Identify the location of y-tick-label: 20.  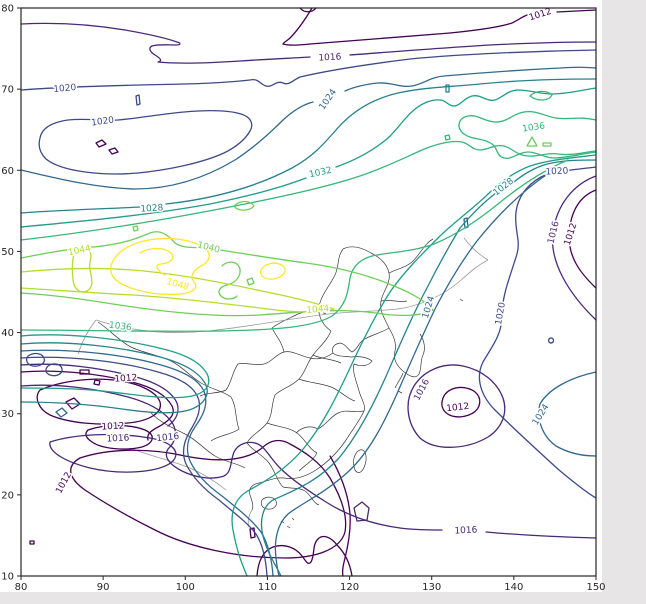
(7, 495).